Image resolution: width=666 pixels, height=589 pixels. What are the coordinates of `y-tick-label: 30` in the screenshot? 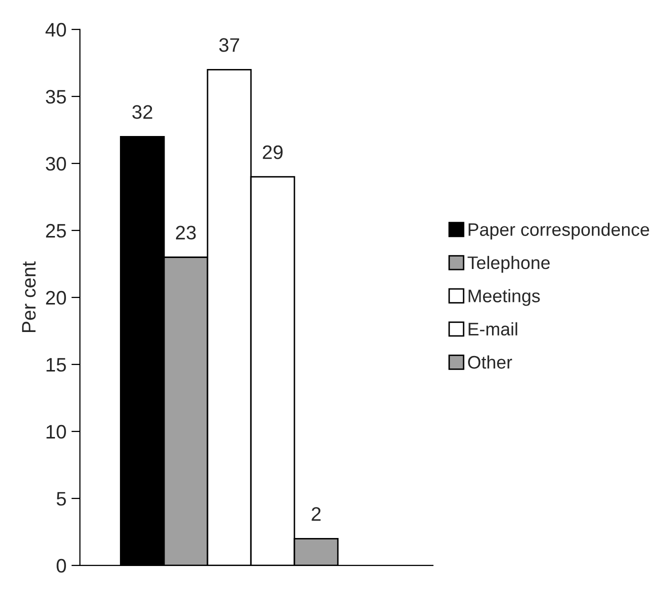 It's located at (56, 163).